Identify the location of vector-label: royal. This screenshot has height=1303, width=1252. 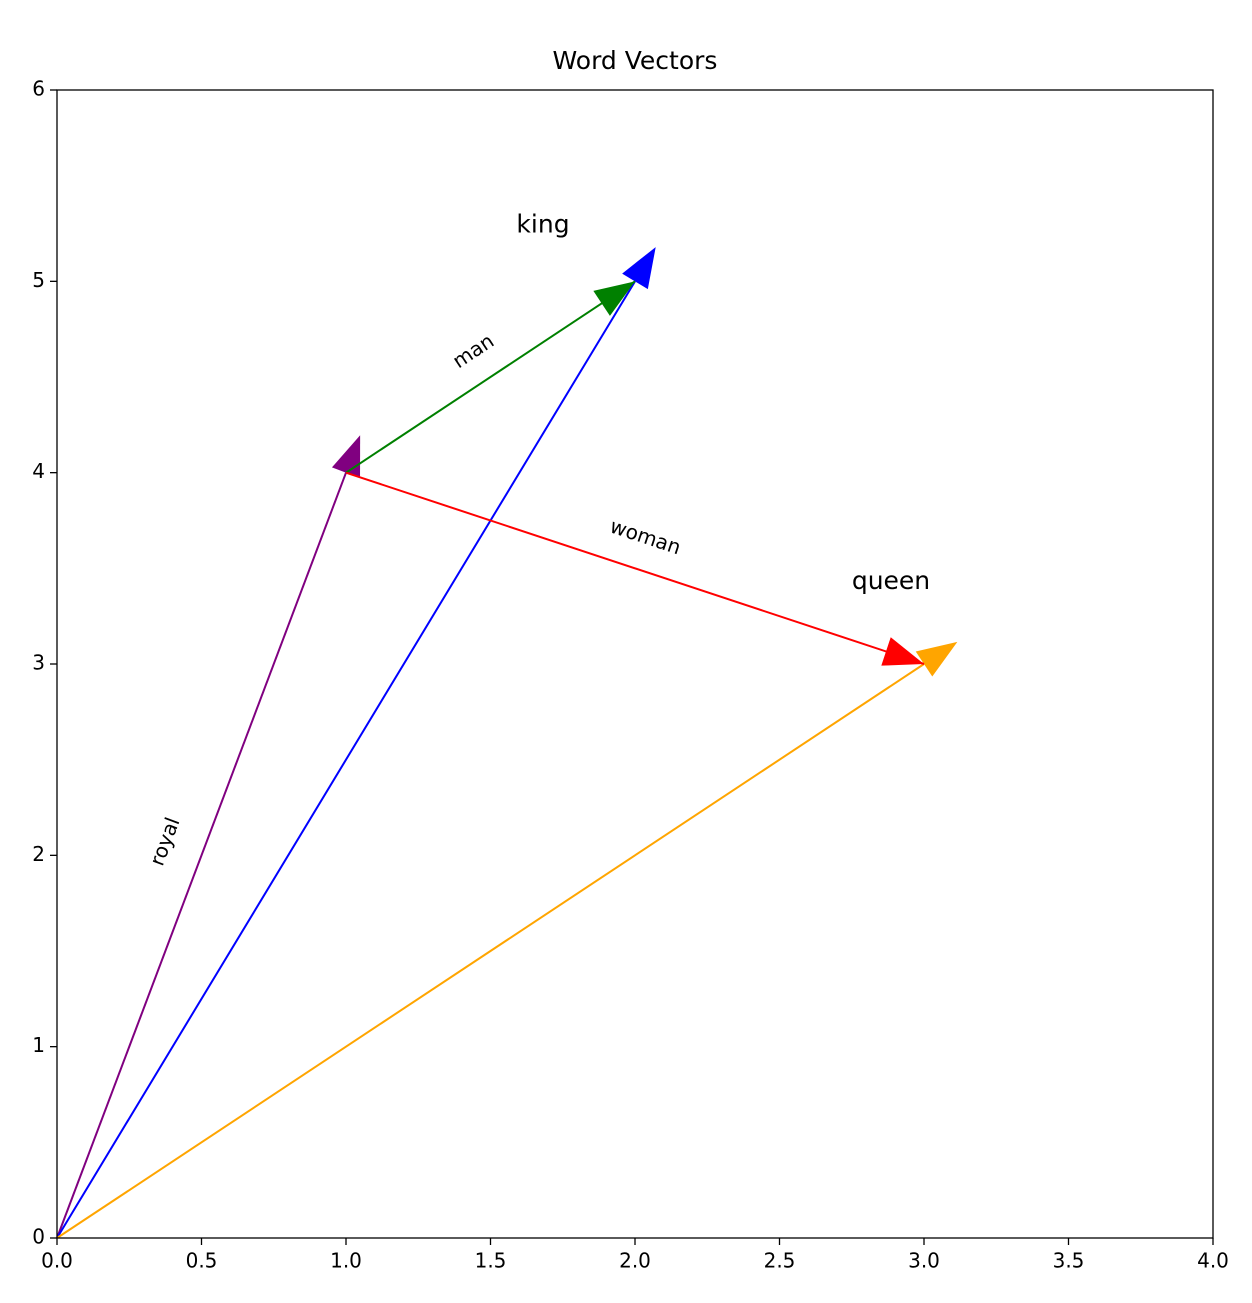
(165, 841).